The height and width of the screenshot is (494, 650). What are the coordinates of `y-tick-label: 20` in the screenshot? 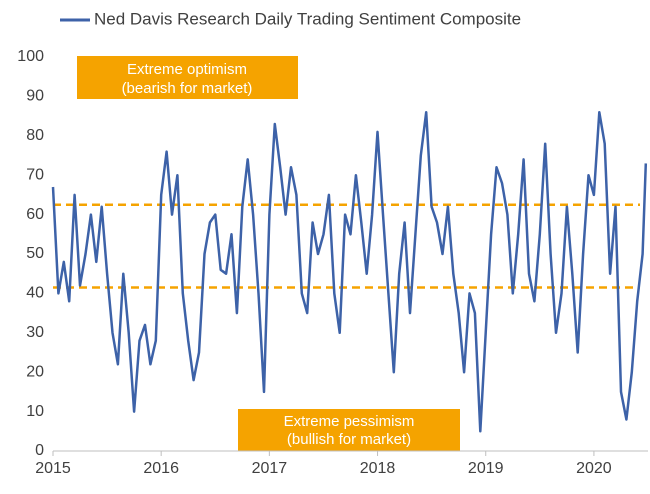 It's located at (35, 371).